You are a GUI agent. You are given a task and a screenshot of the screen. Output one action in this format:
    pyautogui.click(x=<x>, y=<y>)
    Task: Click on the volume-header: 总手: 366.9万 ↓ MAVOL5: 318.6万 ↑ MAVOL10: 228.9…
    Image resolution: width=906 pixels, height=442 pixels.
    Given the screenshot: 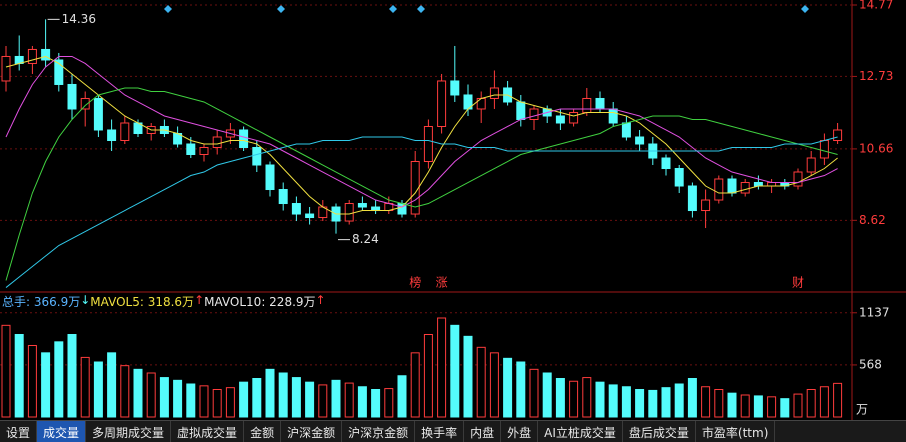 What is the action you would take?
    pyautogui.click(x=164, y=301)
    